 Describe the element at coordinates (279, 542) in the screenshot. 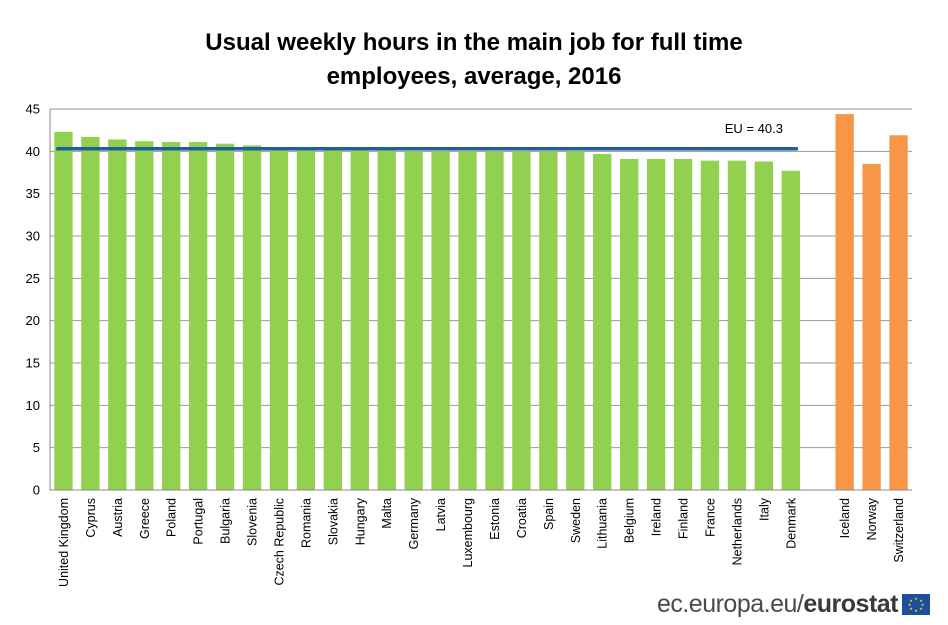

I see `x-tick-label: Czech Republic` at that location.